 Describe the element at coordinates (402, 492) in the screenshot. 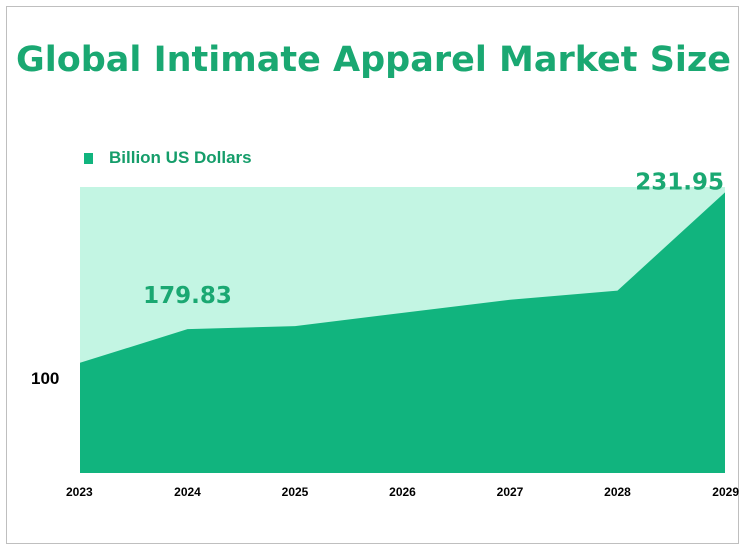

I see `x-tick-label: 2026` at that location.